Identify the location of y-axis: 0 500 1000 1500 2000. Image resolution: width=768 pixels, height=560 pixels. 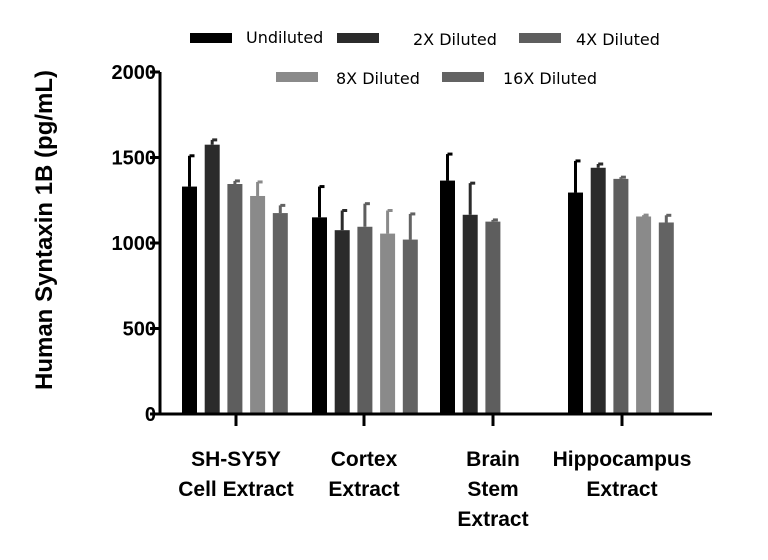
(137, 244).